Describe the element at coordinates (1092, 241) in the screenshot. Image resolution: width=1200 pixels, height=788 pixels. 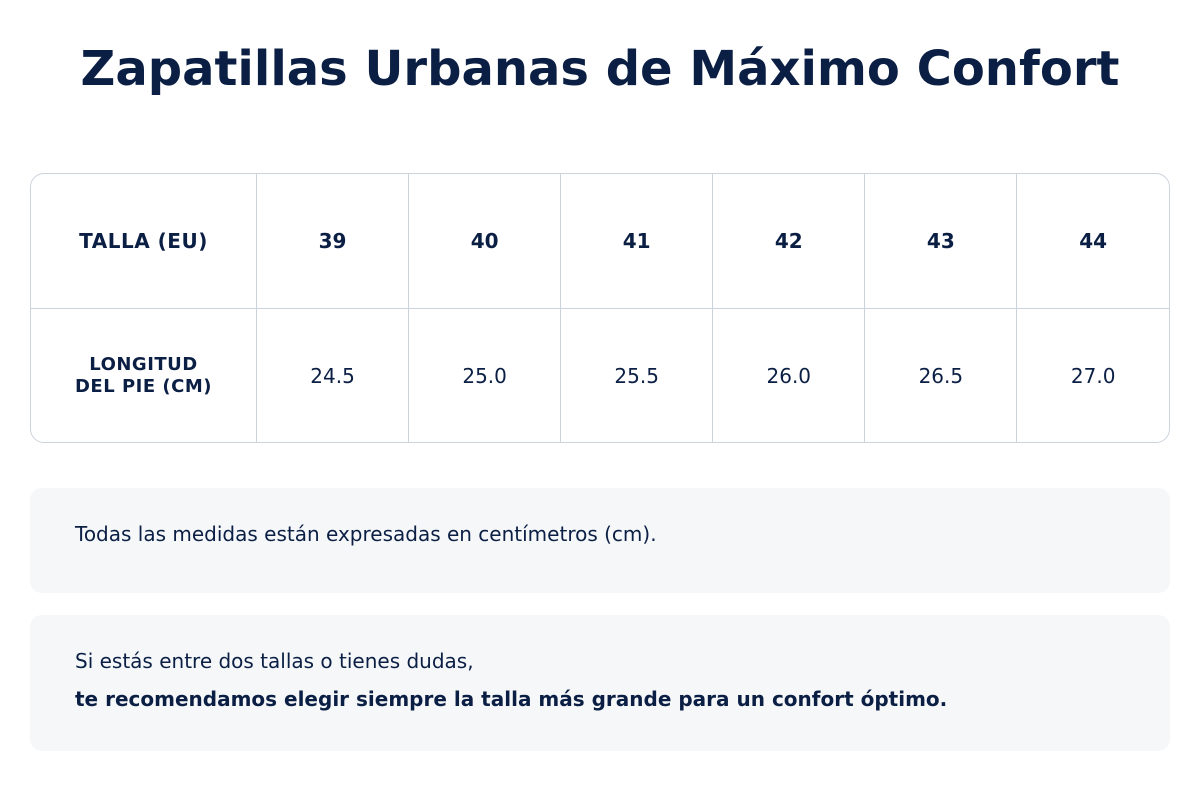
I see `size-cell: 44` at that location.